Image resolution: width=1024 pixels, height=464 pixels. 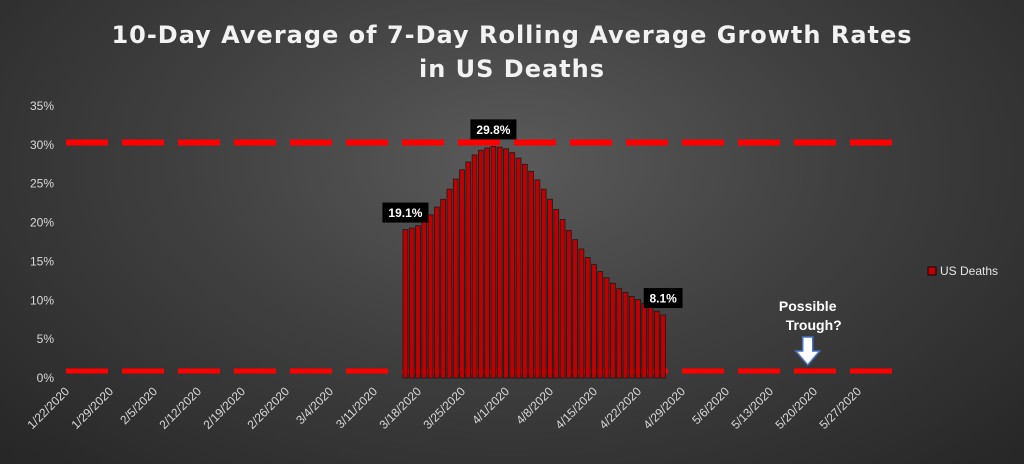 What do you see at coordinates (48, 408) in the screenshot?
I see `x-tick-label: 1/22/2020` at bounding box center [48, 408].